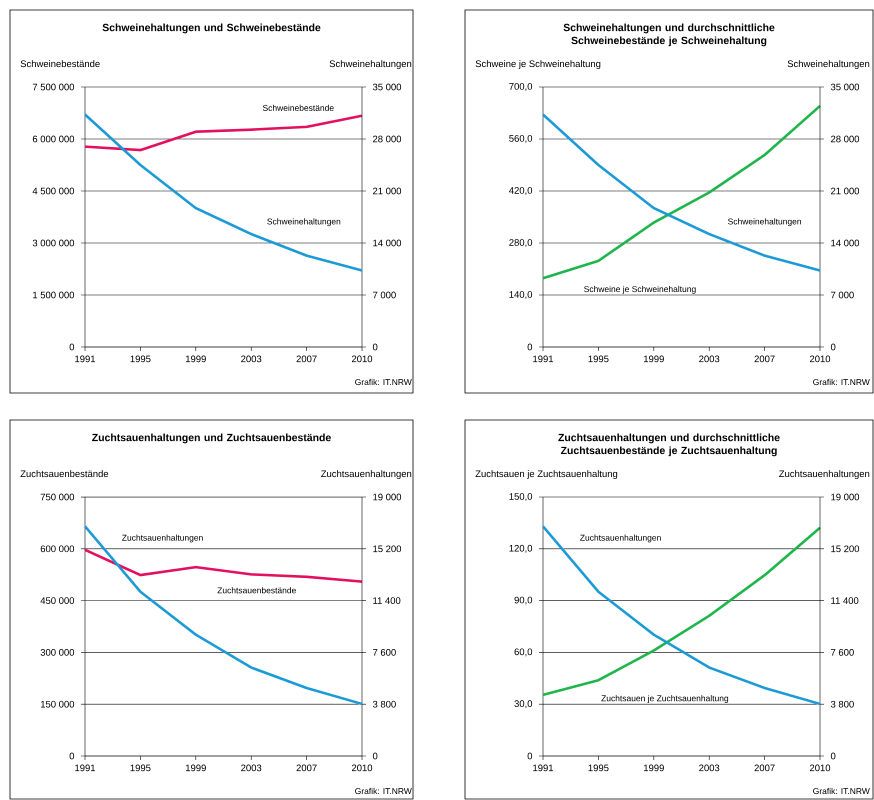  Describe the element at coordinates (523, 652) in the screenshot. I see `y-tick-label: 60,0` at that location.